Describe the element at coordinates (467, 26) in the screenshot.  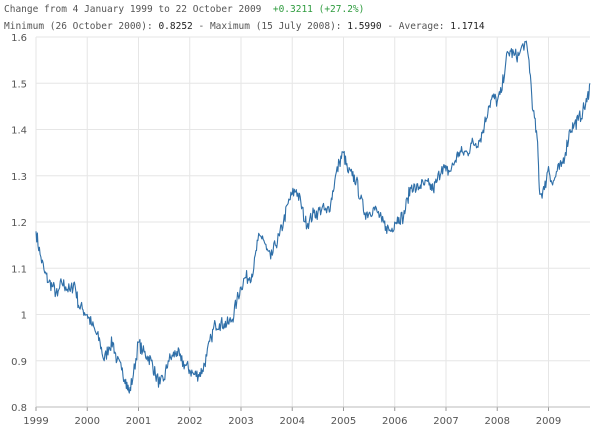
I see `average-value: 1.1714` at that location.